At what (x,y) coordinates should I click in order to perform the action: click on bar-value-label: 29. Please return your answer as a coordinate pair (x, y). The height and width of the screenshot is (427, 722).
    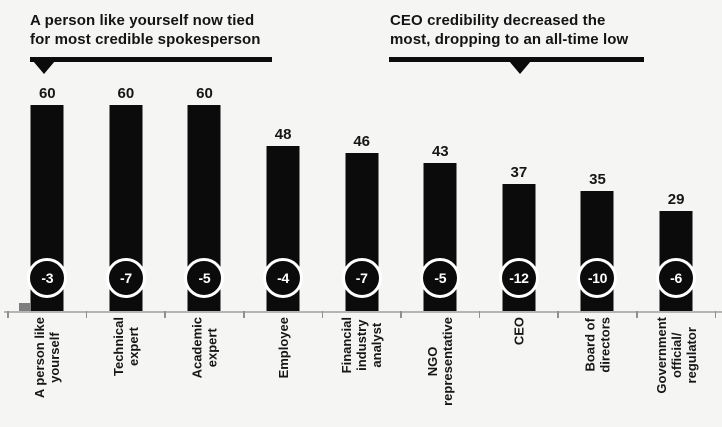
    Looking at the image, I should click on (676, 199).